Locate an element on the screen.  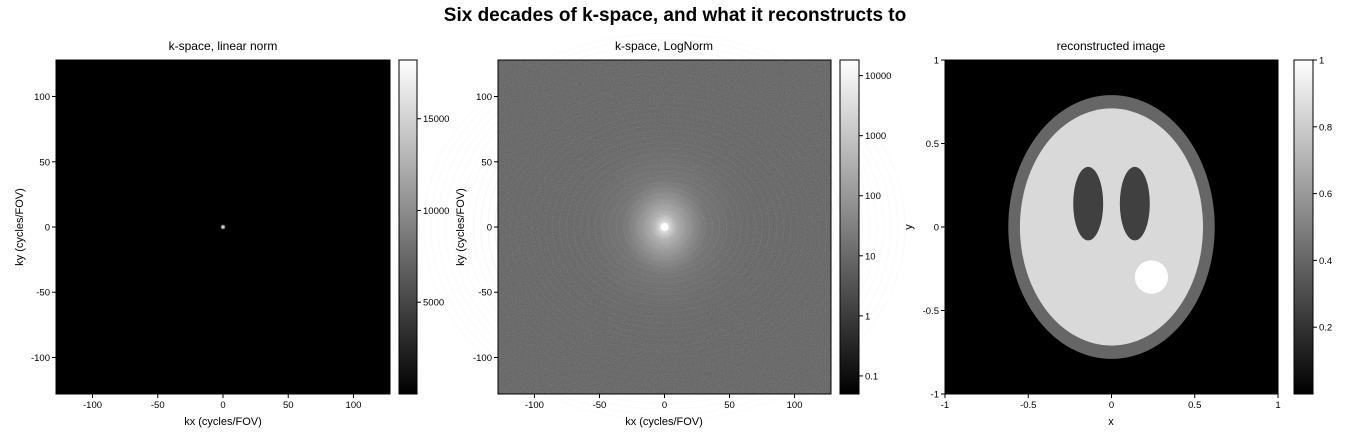
colorbar-tick-label: 0.4 is located at coordinates (1325, 261).